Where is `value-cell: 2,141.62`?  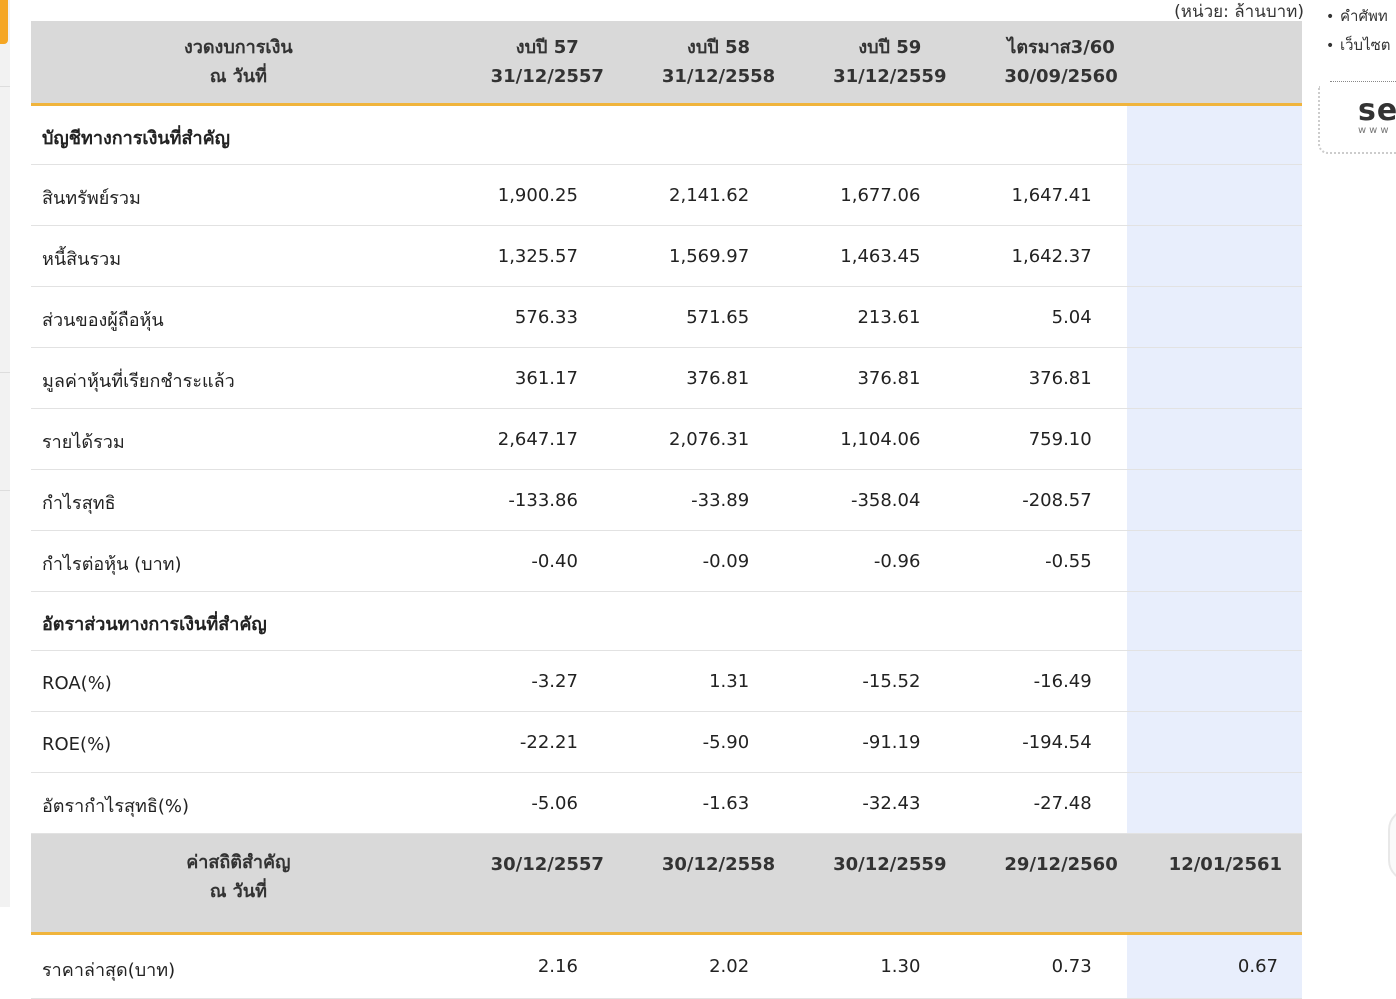
value-cell: 2,141.62 is located at coordinates (698, 195).